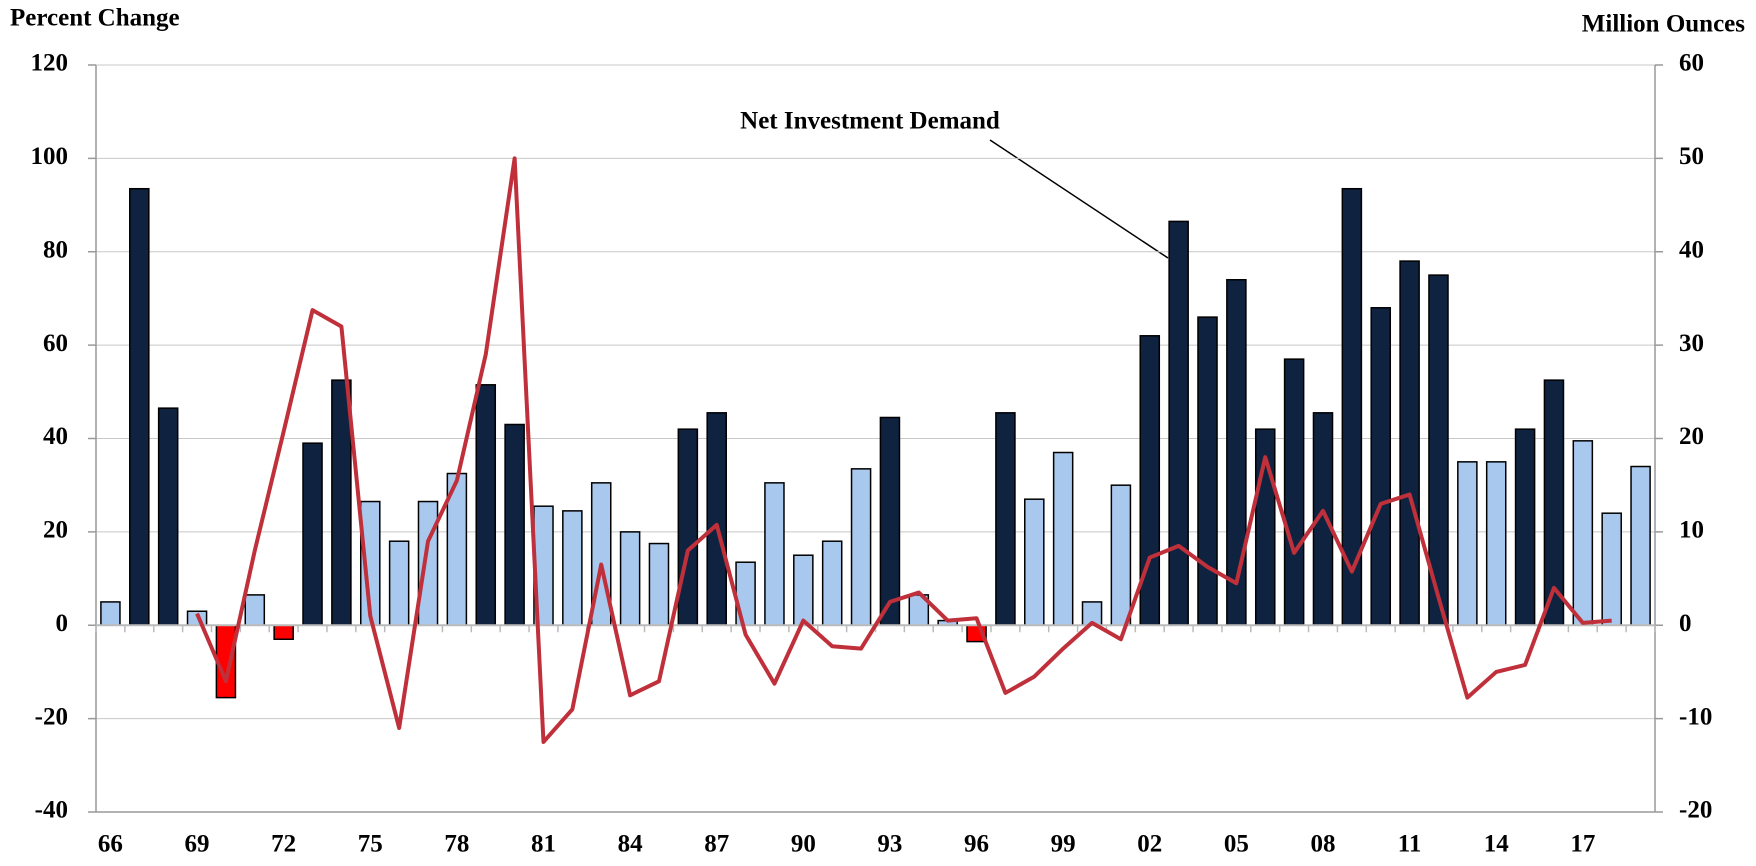 The height and width of the screenshot is (866, 1756). I want to click on x-tick-label: 99, so click(1063, 844).